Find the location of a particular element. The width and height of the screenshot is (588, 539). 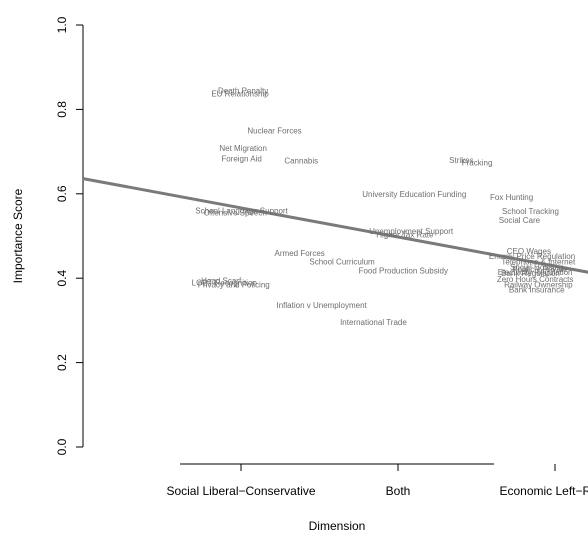

data-point-label: Offensive Speech is located at coordinates (235, 212).